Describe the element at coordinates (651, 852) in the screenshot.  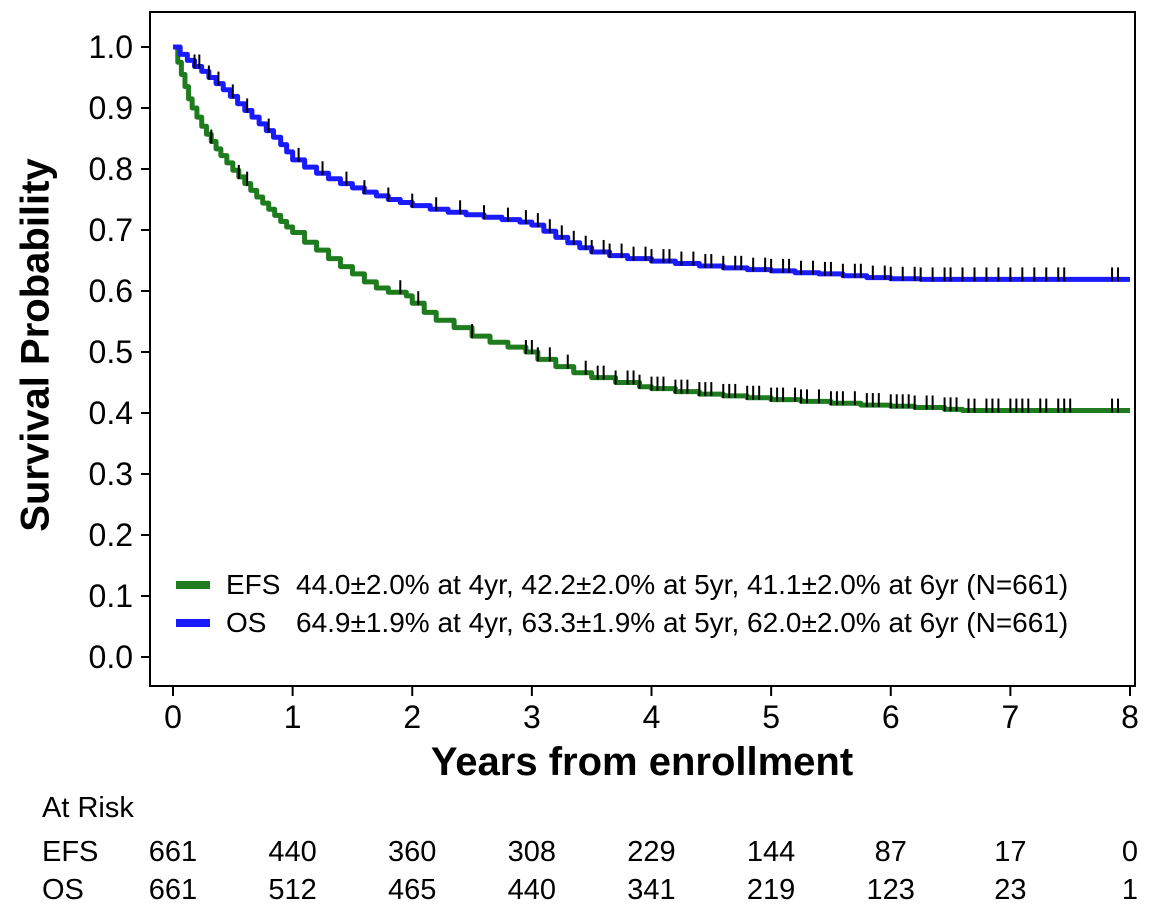
I see `at-risk-count-efs-year4: 229` at that location.